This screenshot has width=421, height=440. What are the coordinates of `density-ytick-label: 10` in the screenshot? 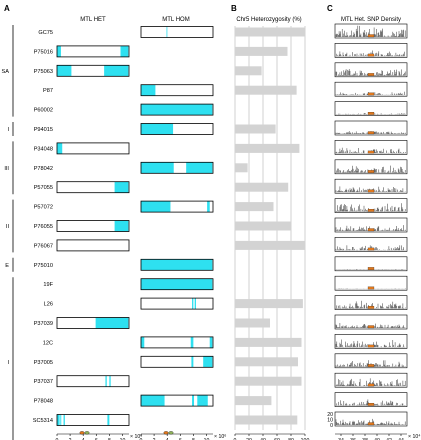 It's located at (330, 421).